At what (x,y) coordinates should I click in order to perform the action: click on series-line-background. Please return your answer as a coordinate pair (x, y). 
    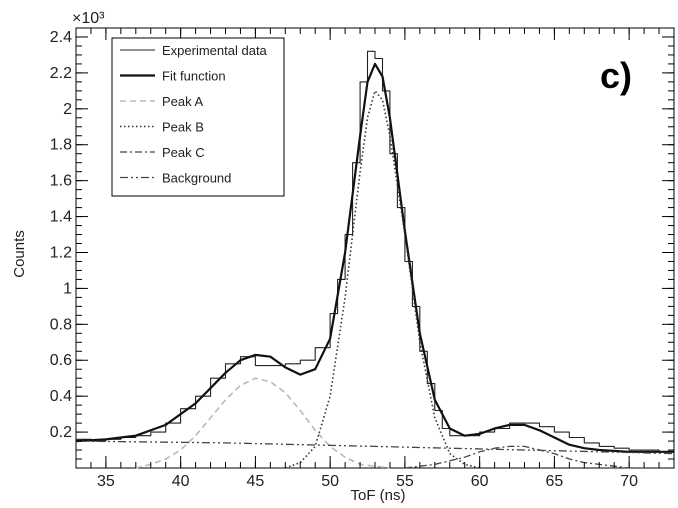
    Looking at the image, I should click on (375, 447).